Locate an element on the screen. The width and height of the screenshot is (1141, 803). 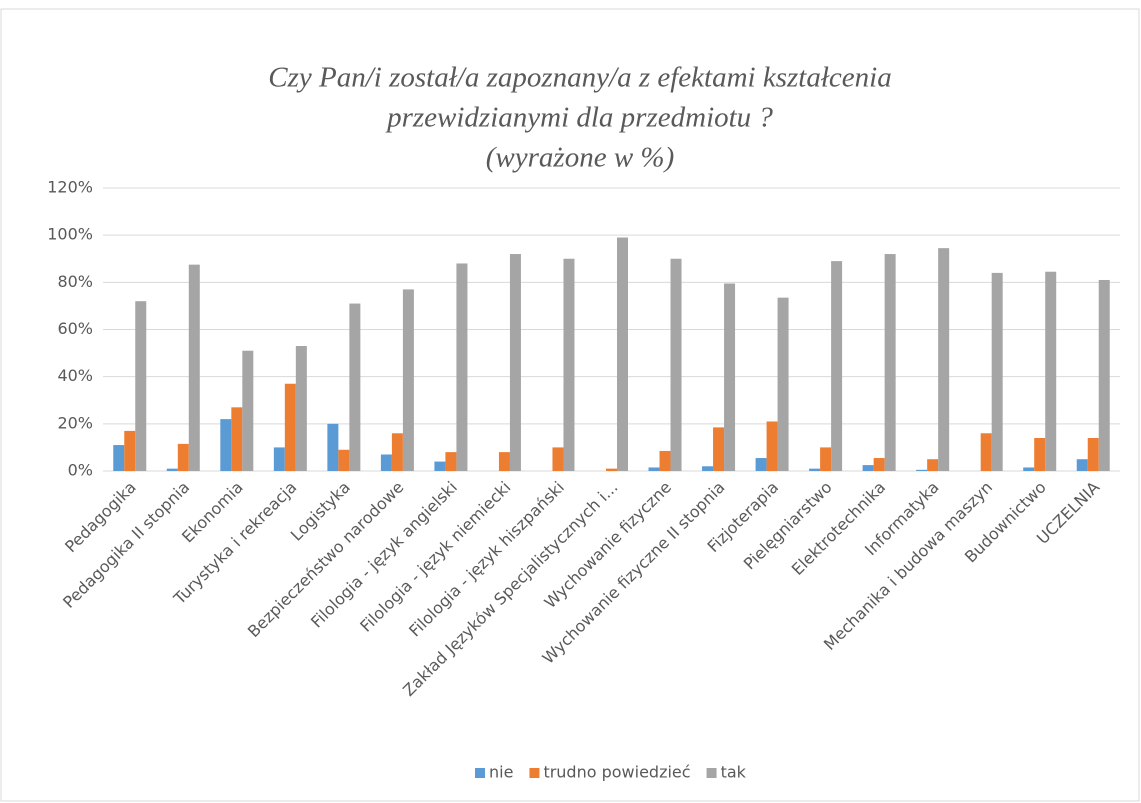
chart-title: (wyrażone w %) is located at coordinates (580, 158).